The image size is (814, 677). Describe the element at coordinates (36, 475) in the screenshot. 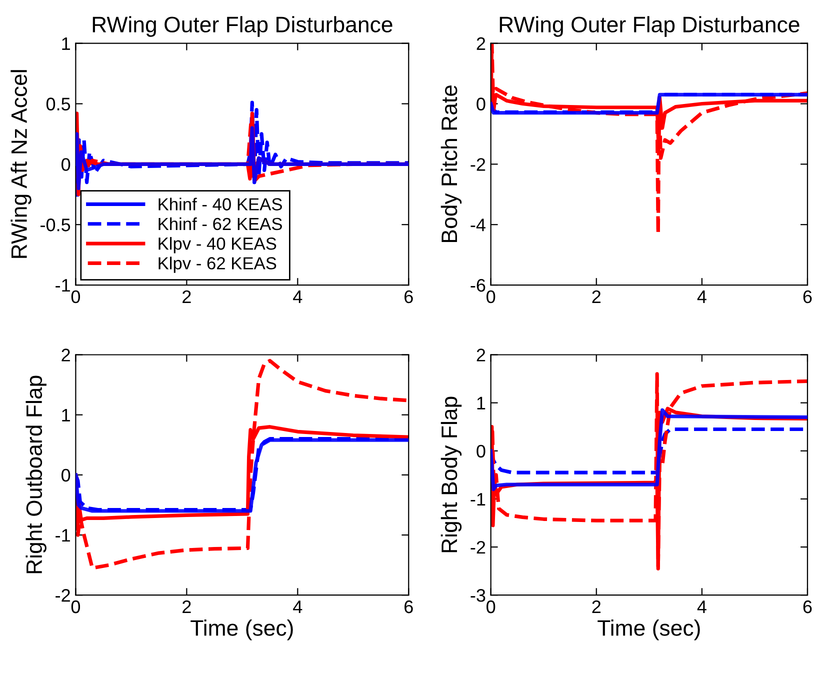

I see `y-axis-title: Right Outboard Flap` at that location.